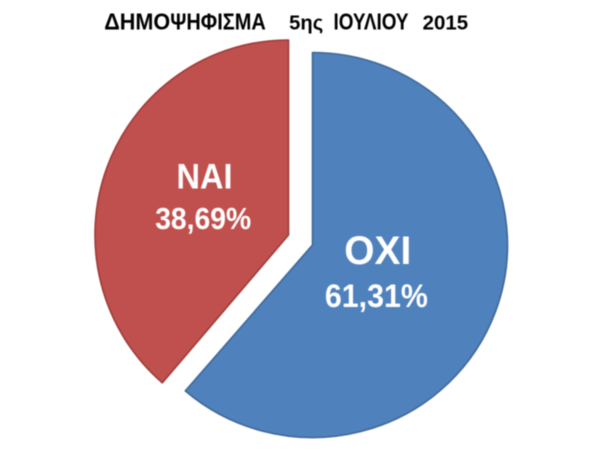 This screenshot has width=600, height=451. Describe the element at coordinates (203, 219) in the screenshot. I see `svg-text: 38,69%` at that location.